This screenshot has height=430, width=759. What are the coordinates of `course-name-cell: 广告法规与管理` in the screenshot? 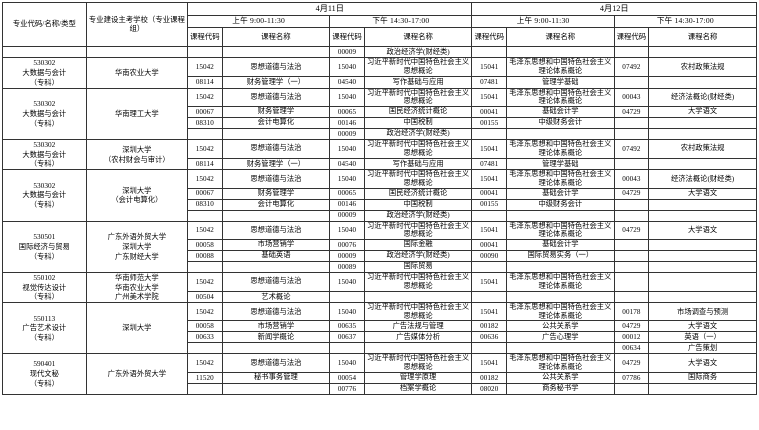 It's located at (418, 326).